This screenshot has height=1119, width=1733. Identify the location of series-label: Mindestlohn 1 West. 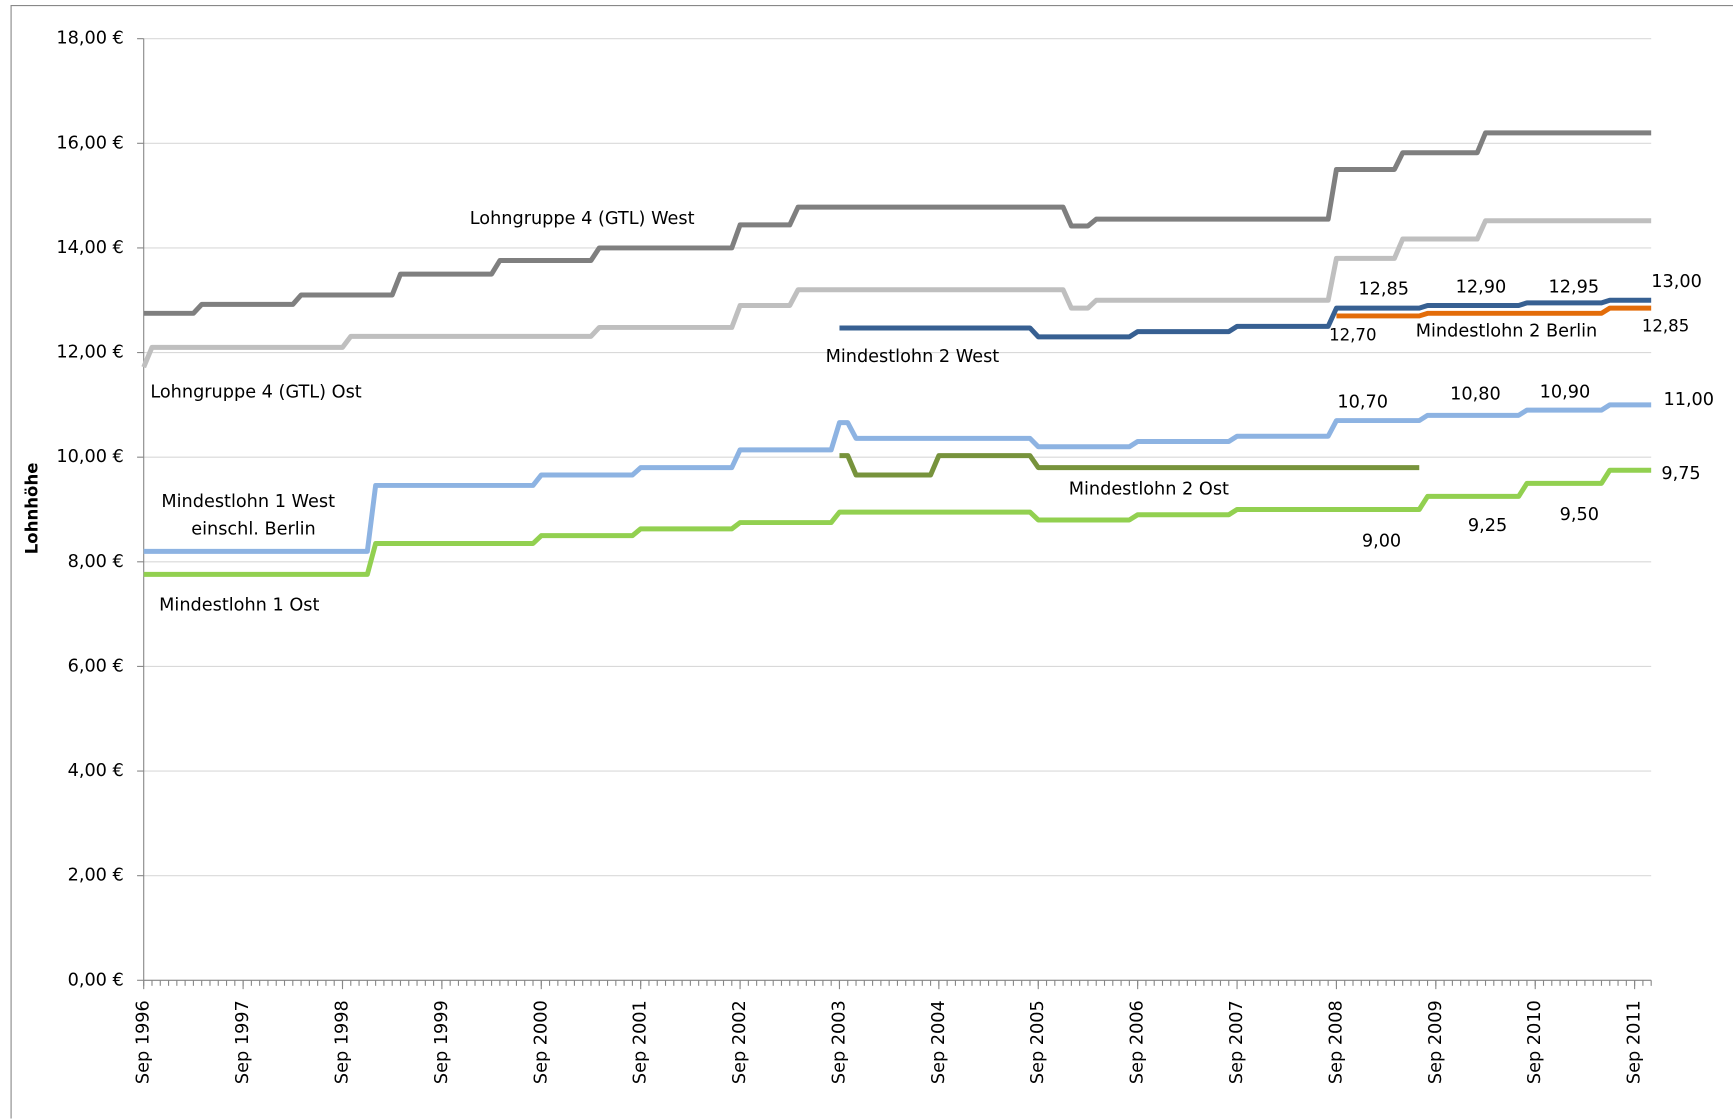
(248, 502).